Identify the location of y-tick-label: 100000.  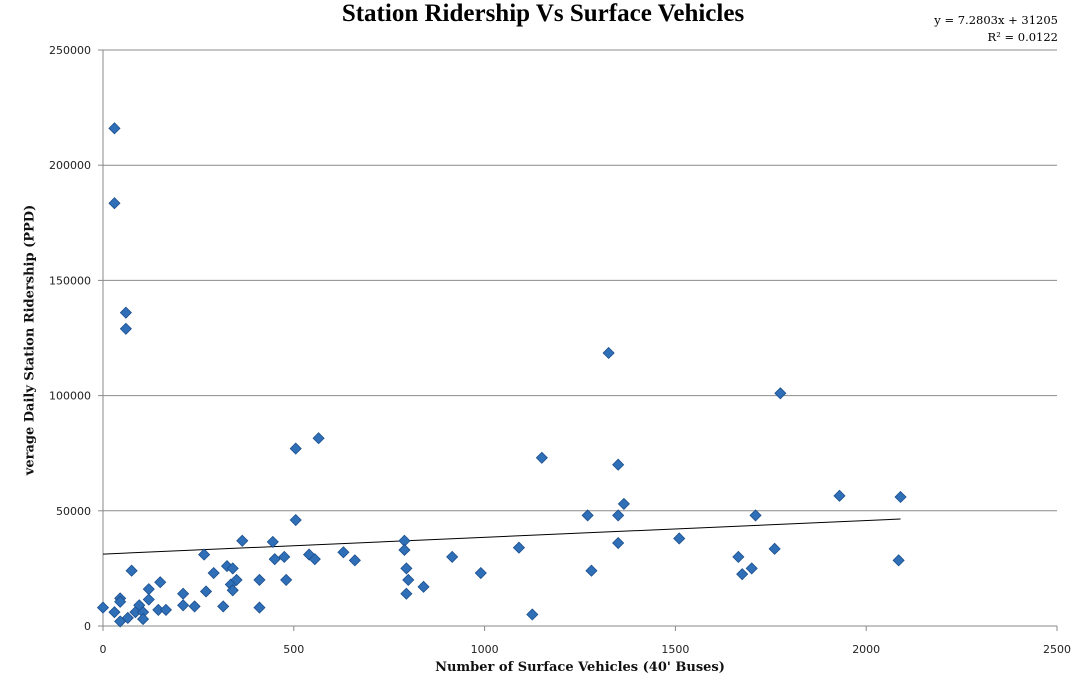
(70, 396).